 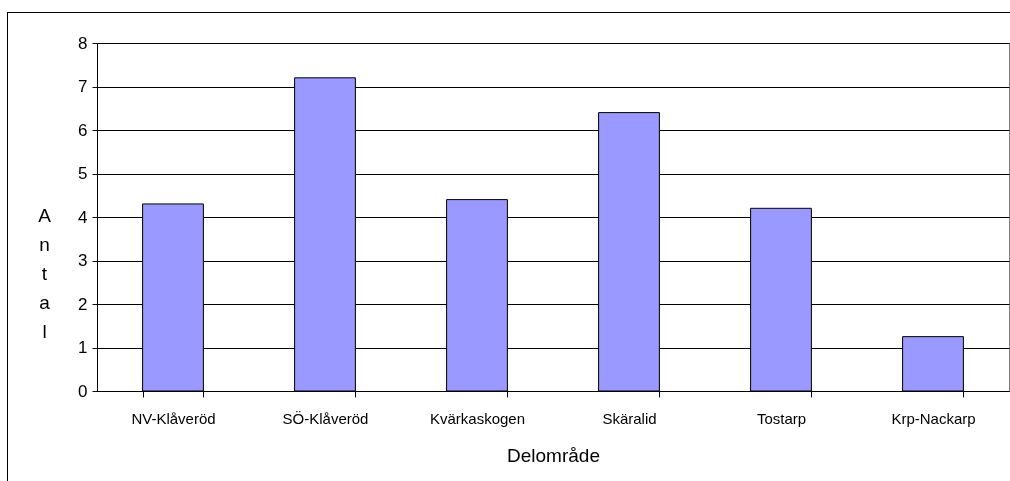 What do you see at coordinates (45, 273) in the screenshot?
I see `y-axis-title: Antal` at bounding box center [45, 273].